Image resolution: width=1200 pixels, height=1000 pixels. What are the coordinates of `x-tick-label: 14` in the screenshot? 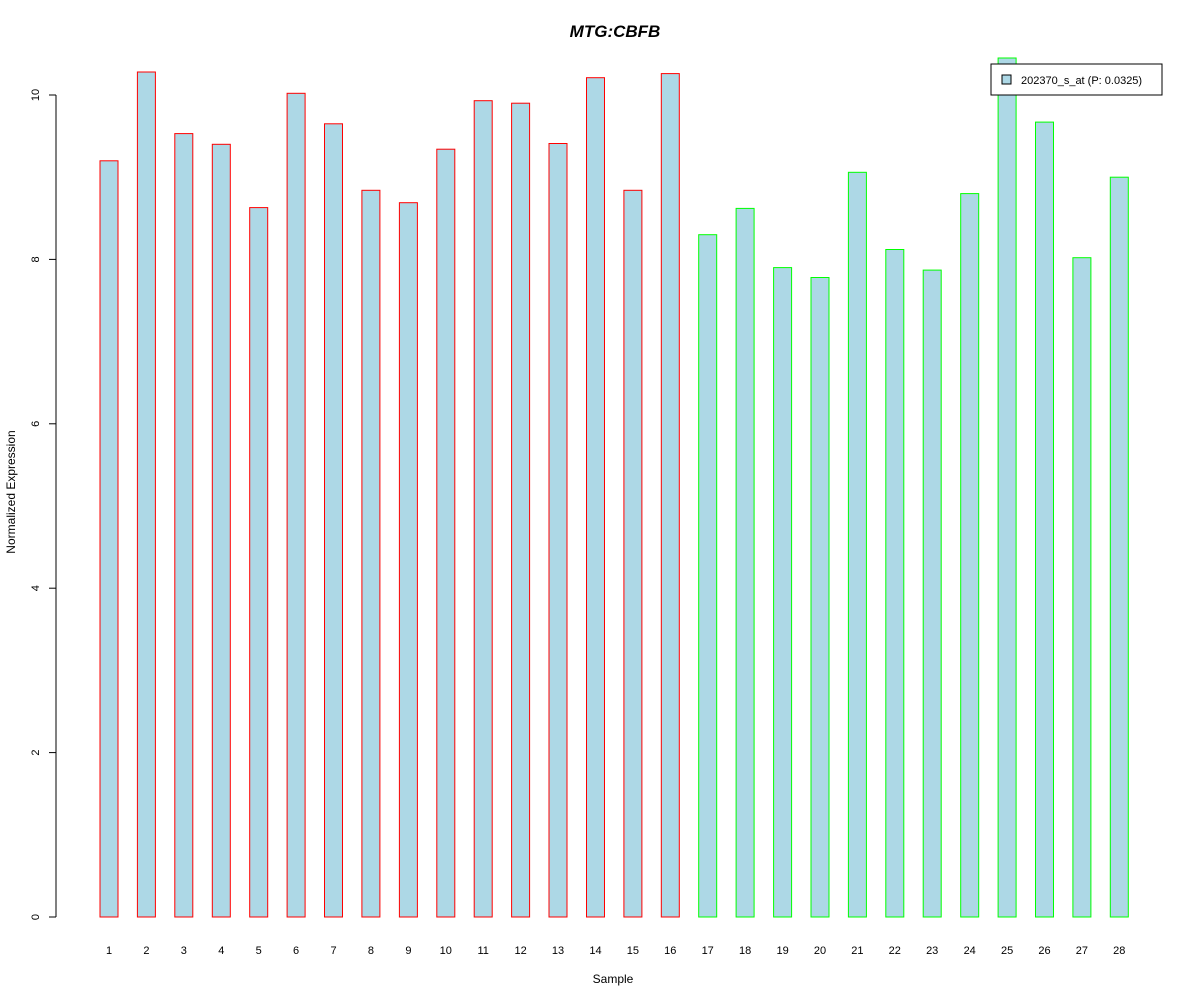 It's located at (595, 951).